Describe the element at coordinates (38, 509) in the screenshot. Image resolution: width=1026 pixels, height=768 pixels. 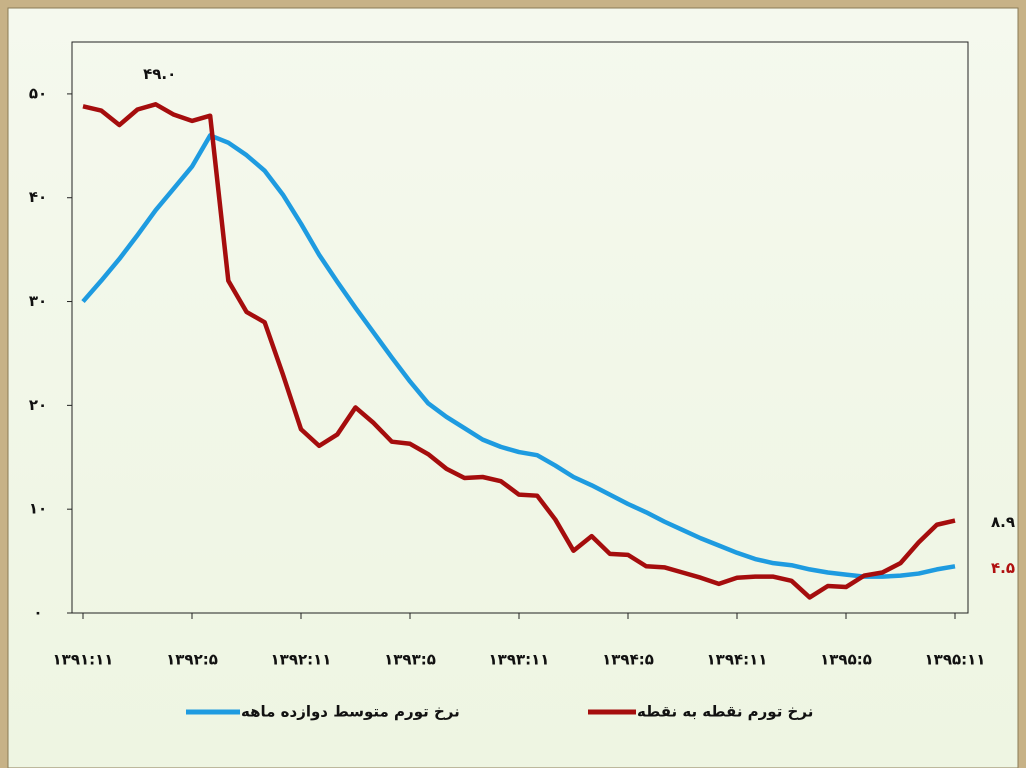
I see `y-tick-label: ۱۰` at that location.